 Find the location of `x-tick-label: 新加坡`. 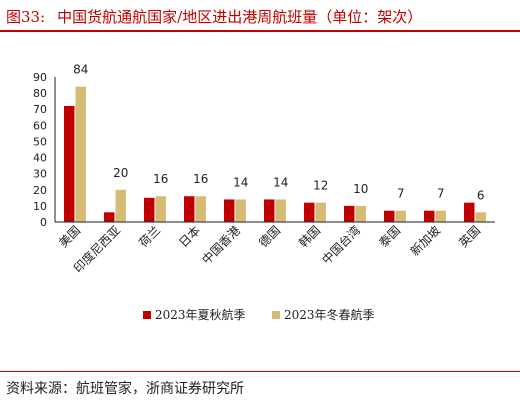

x-tick-label: 新加坡 is located at coordinates (425, 241).